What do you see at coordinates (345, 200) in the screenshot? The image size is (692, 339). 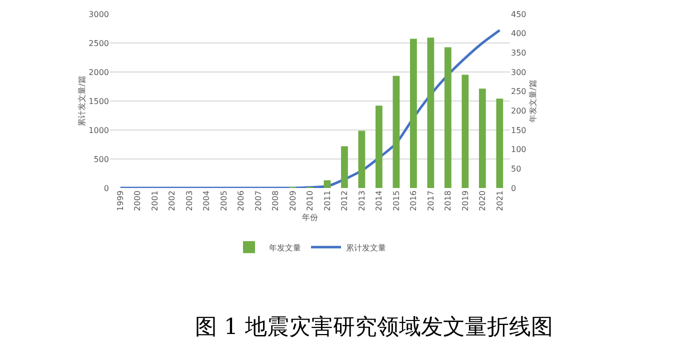 I see `x-tick-label: 2012` at bounding box center [345, 200].